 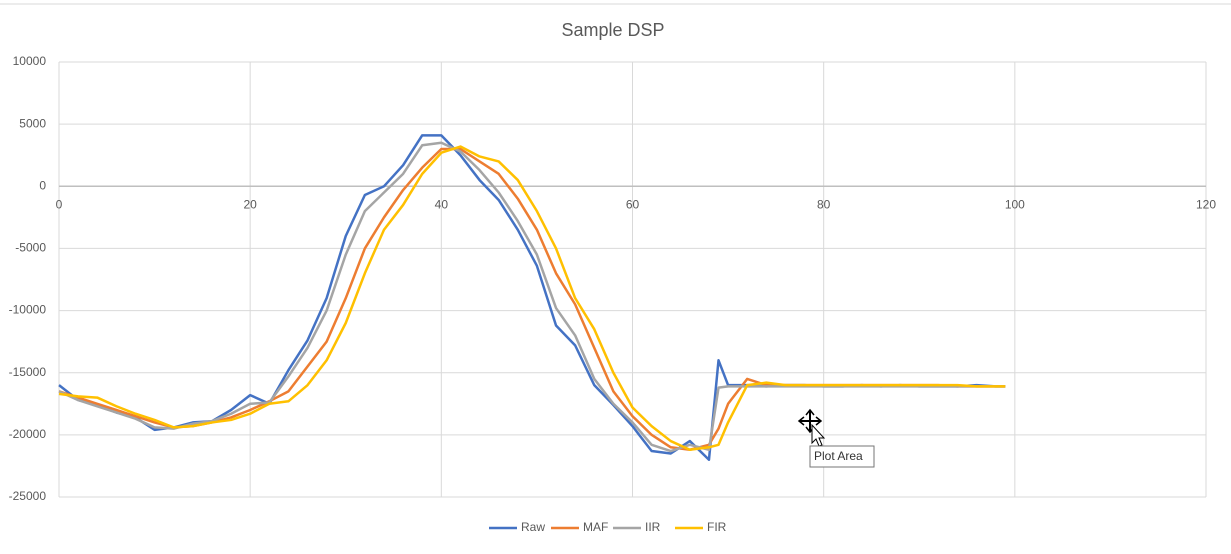 I want to click on tooltip: Plot Area, so click(x=838, y=456).